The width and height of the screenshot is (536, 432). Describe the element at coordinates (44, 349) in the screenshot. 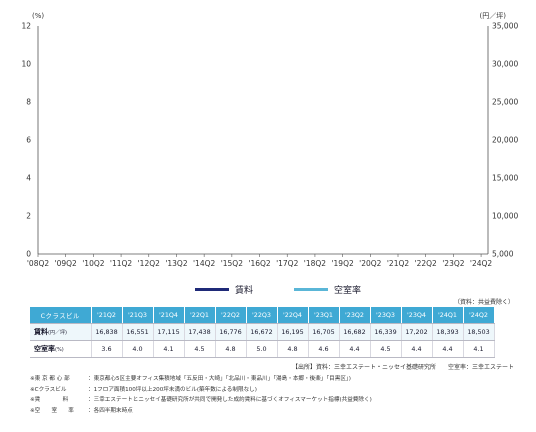

I see `vacancy-label: 空室率` at that location.